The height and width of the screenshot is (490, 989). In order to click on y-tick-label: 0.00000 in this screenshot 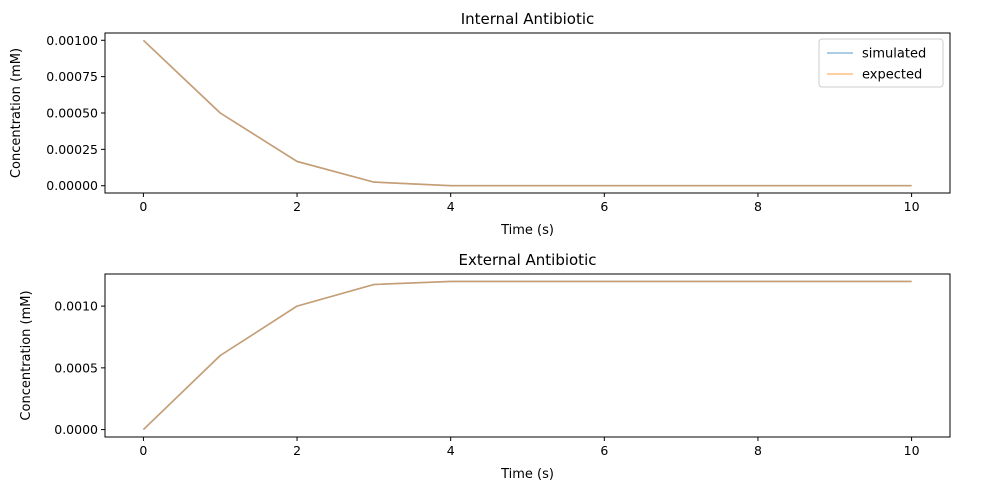, I will do `click(72, 185)`.